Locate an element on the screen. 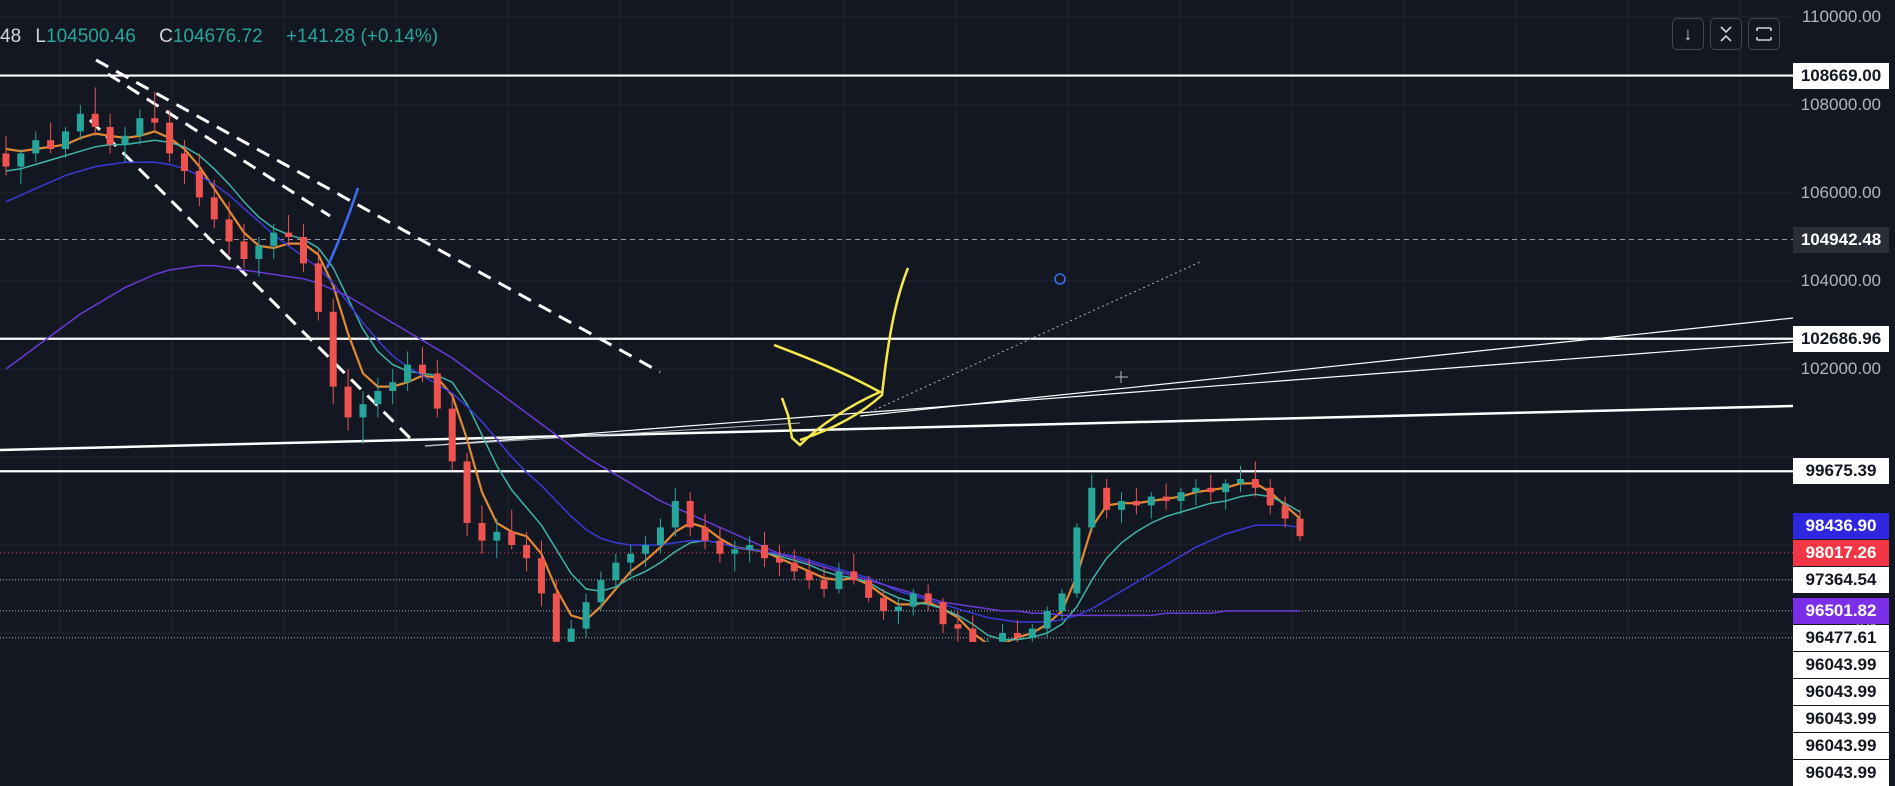 The image size is (1895, 786). collapse-button is located at coordinates (1726, 34).